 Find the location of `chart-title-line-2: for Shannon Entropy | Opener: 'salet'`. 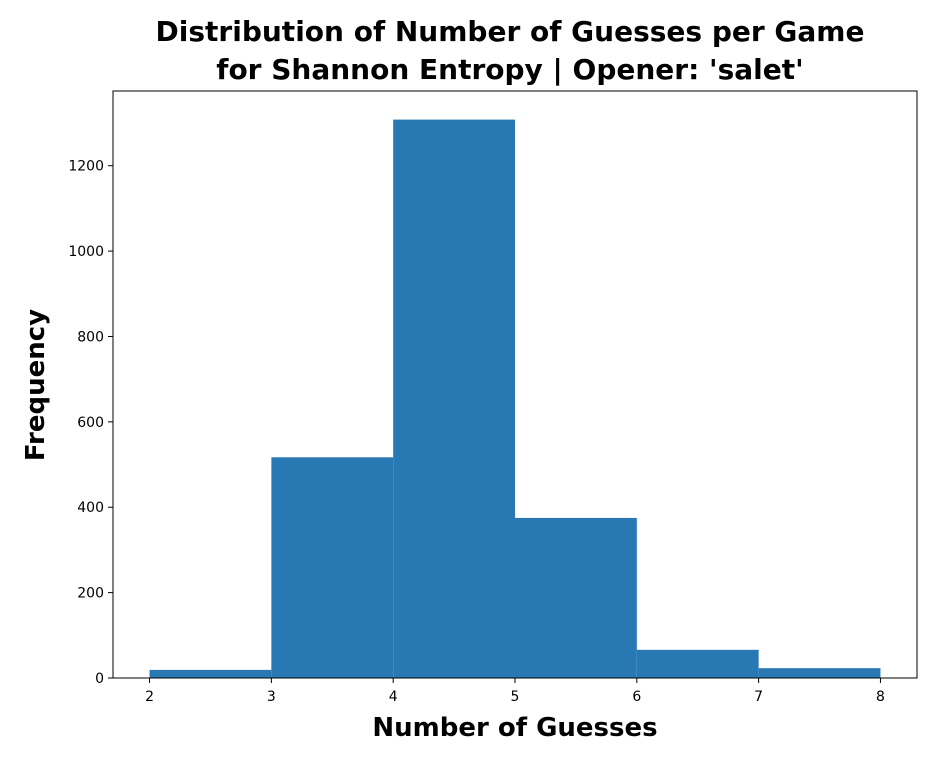

chart-title-line-2: for Shannon Entropy | Opener: 'salet' is located at coordinates (509, 69).